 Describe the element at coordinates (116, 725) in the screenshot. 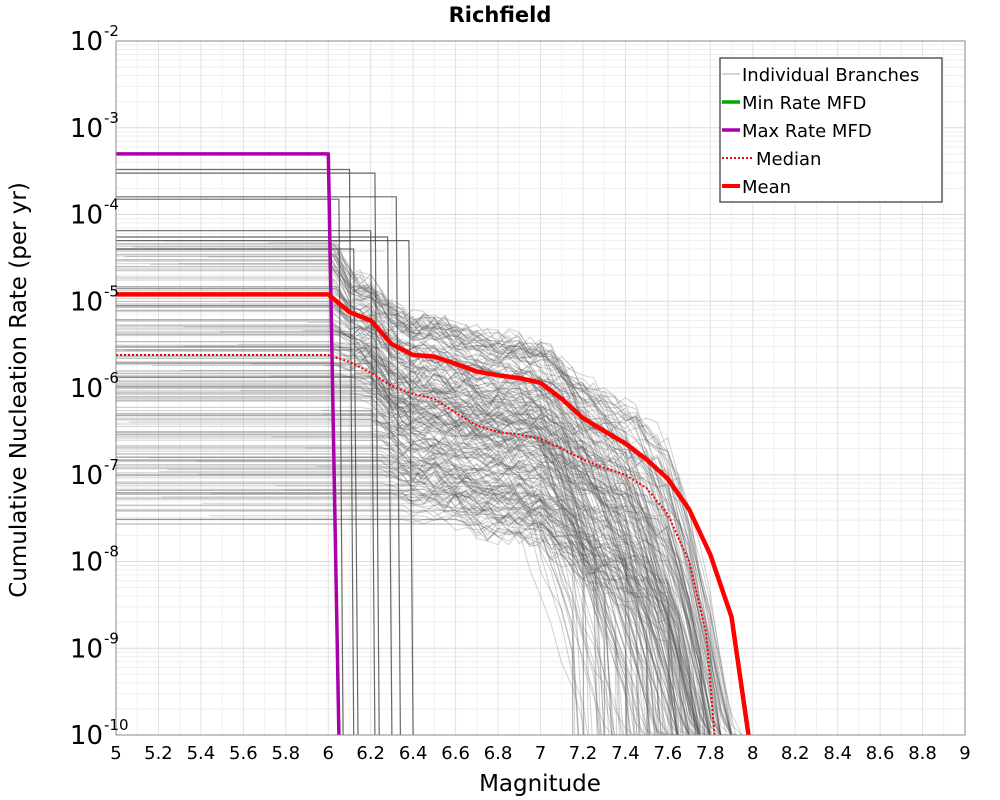

I see `y-tick-exponent: -10` at that location.